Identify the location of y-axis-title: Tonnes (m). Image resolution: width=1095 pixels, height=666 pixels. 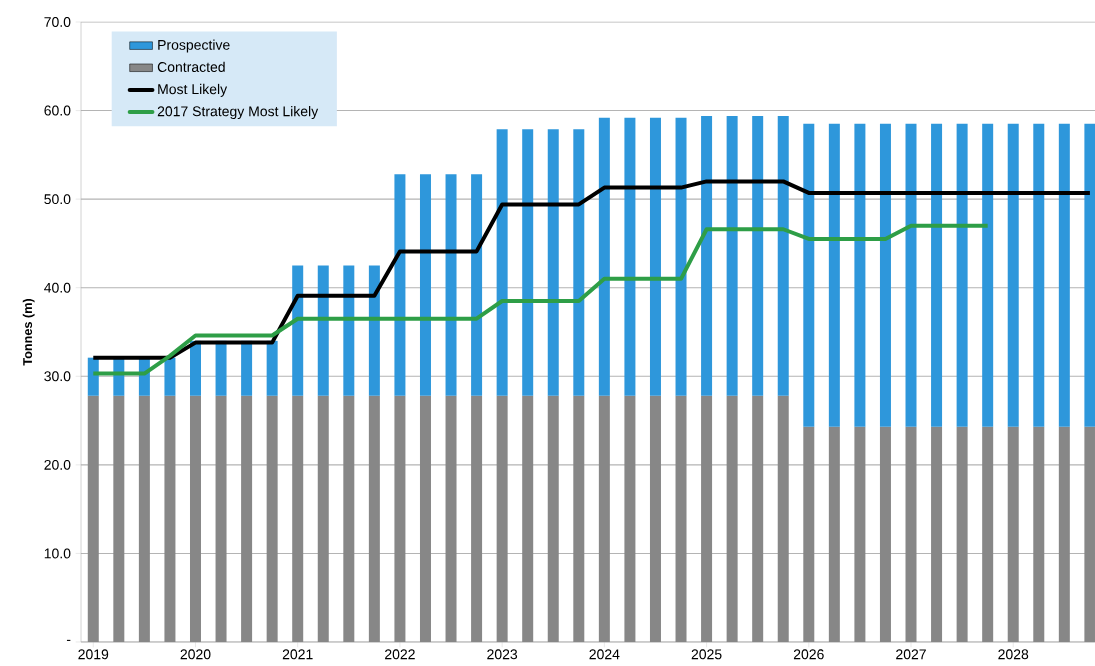
(28, 332).